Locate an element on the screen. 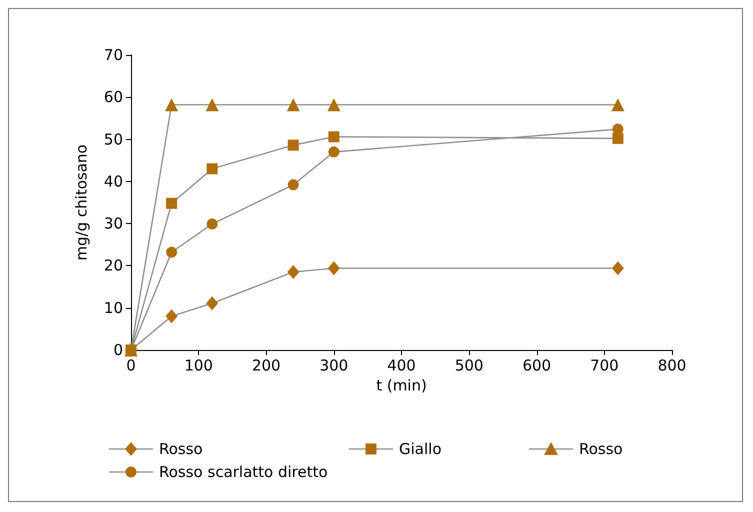  legend-label: Giallo is located at coordinates (420, 449).